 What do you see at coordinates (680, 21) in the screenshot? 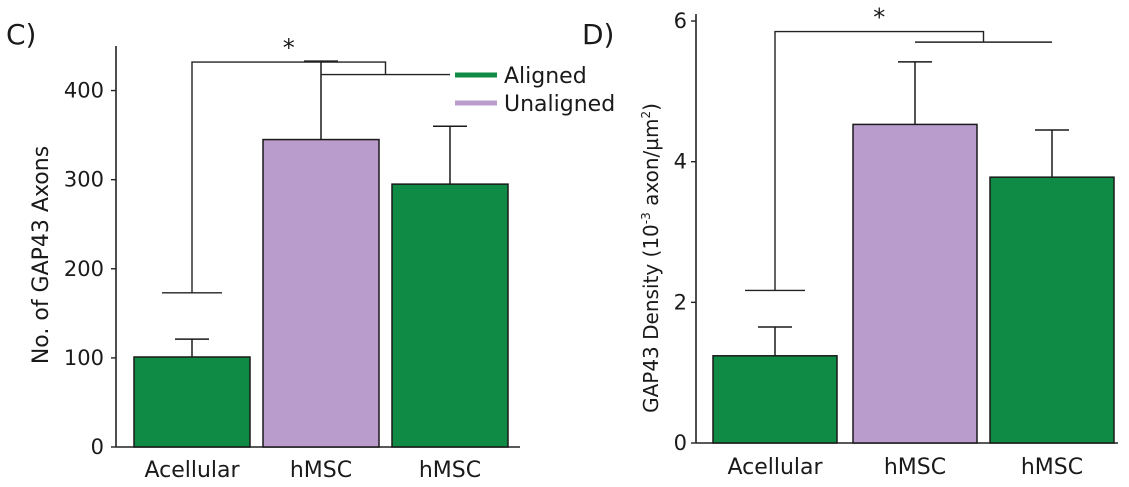
I see `y-tick-label: 6` at bounding box center [680, 21].